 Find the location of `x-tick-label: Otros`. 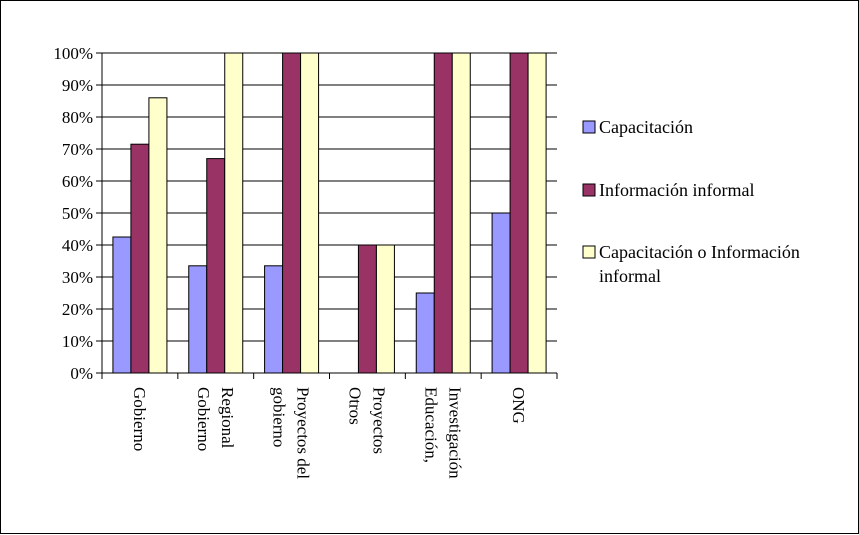

x-tick-label: Otros is located at coordinates (354, 406).